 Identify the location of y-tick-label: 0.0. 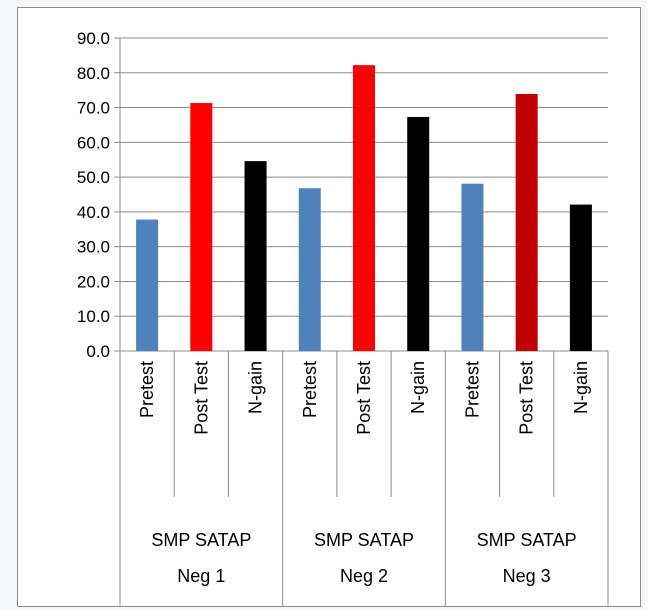
(98, 351).